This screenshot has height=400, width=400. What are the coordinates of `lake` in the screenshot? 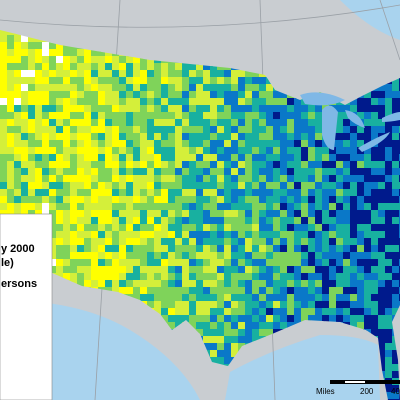 It's located at (391, 117).